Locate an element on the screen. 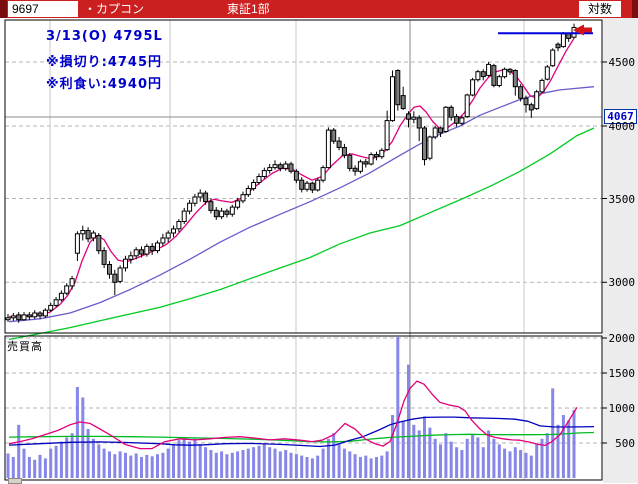 The width and height of the screenshot is (638, 484). title-bar-background is located at coordinates (319, 9).